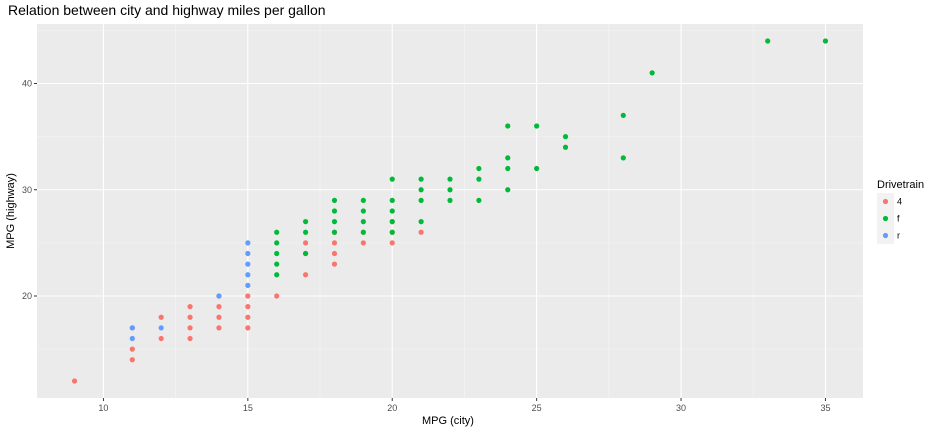  Describe the element at coordinates (27, 84) in the screenshot. I see `y-tick-label: 40` at that location.